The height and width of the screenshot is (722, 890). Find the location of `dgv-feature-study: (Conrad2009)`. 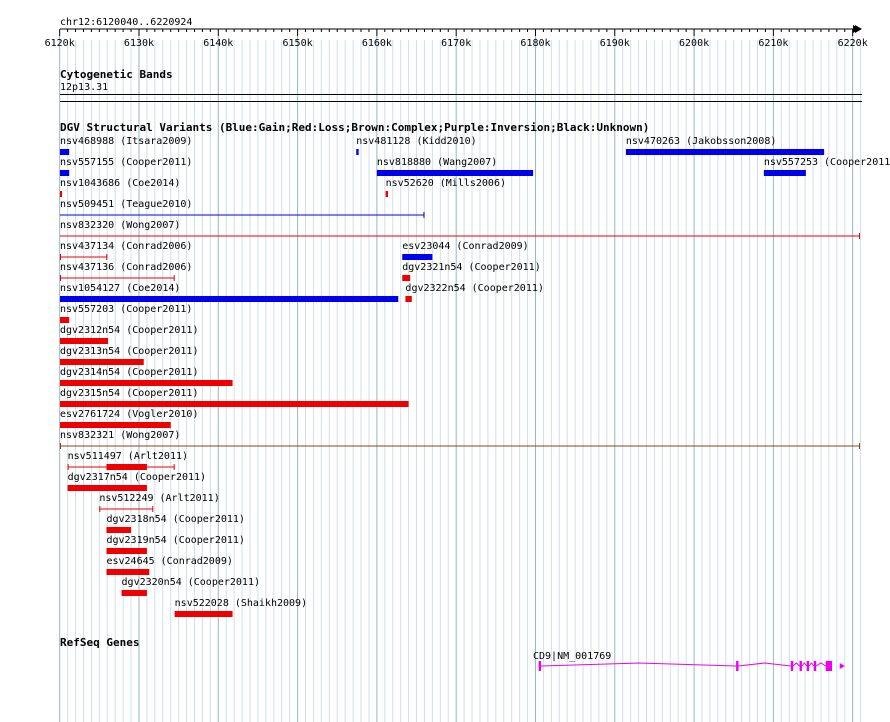

dgv-feature-study: (Conrad2009) is located at coordinates (492, 246).